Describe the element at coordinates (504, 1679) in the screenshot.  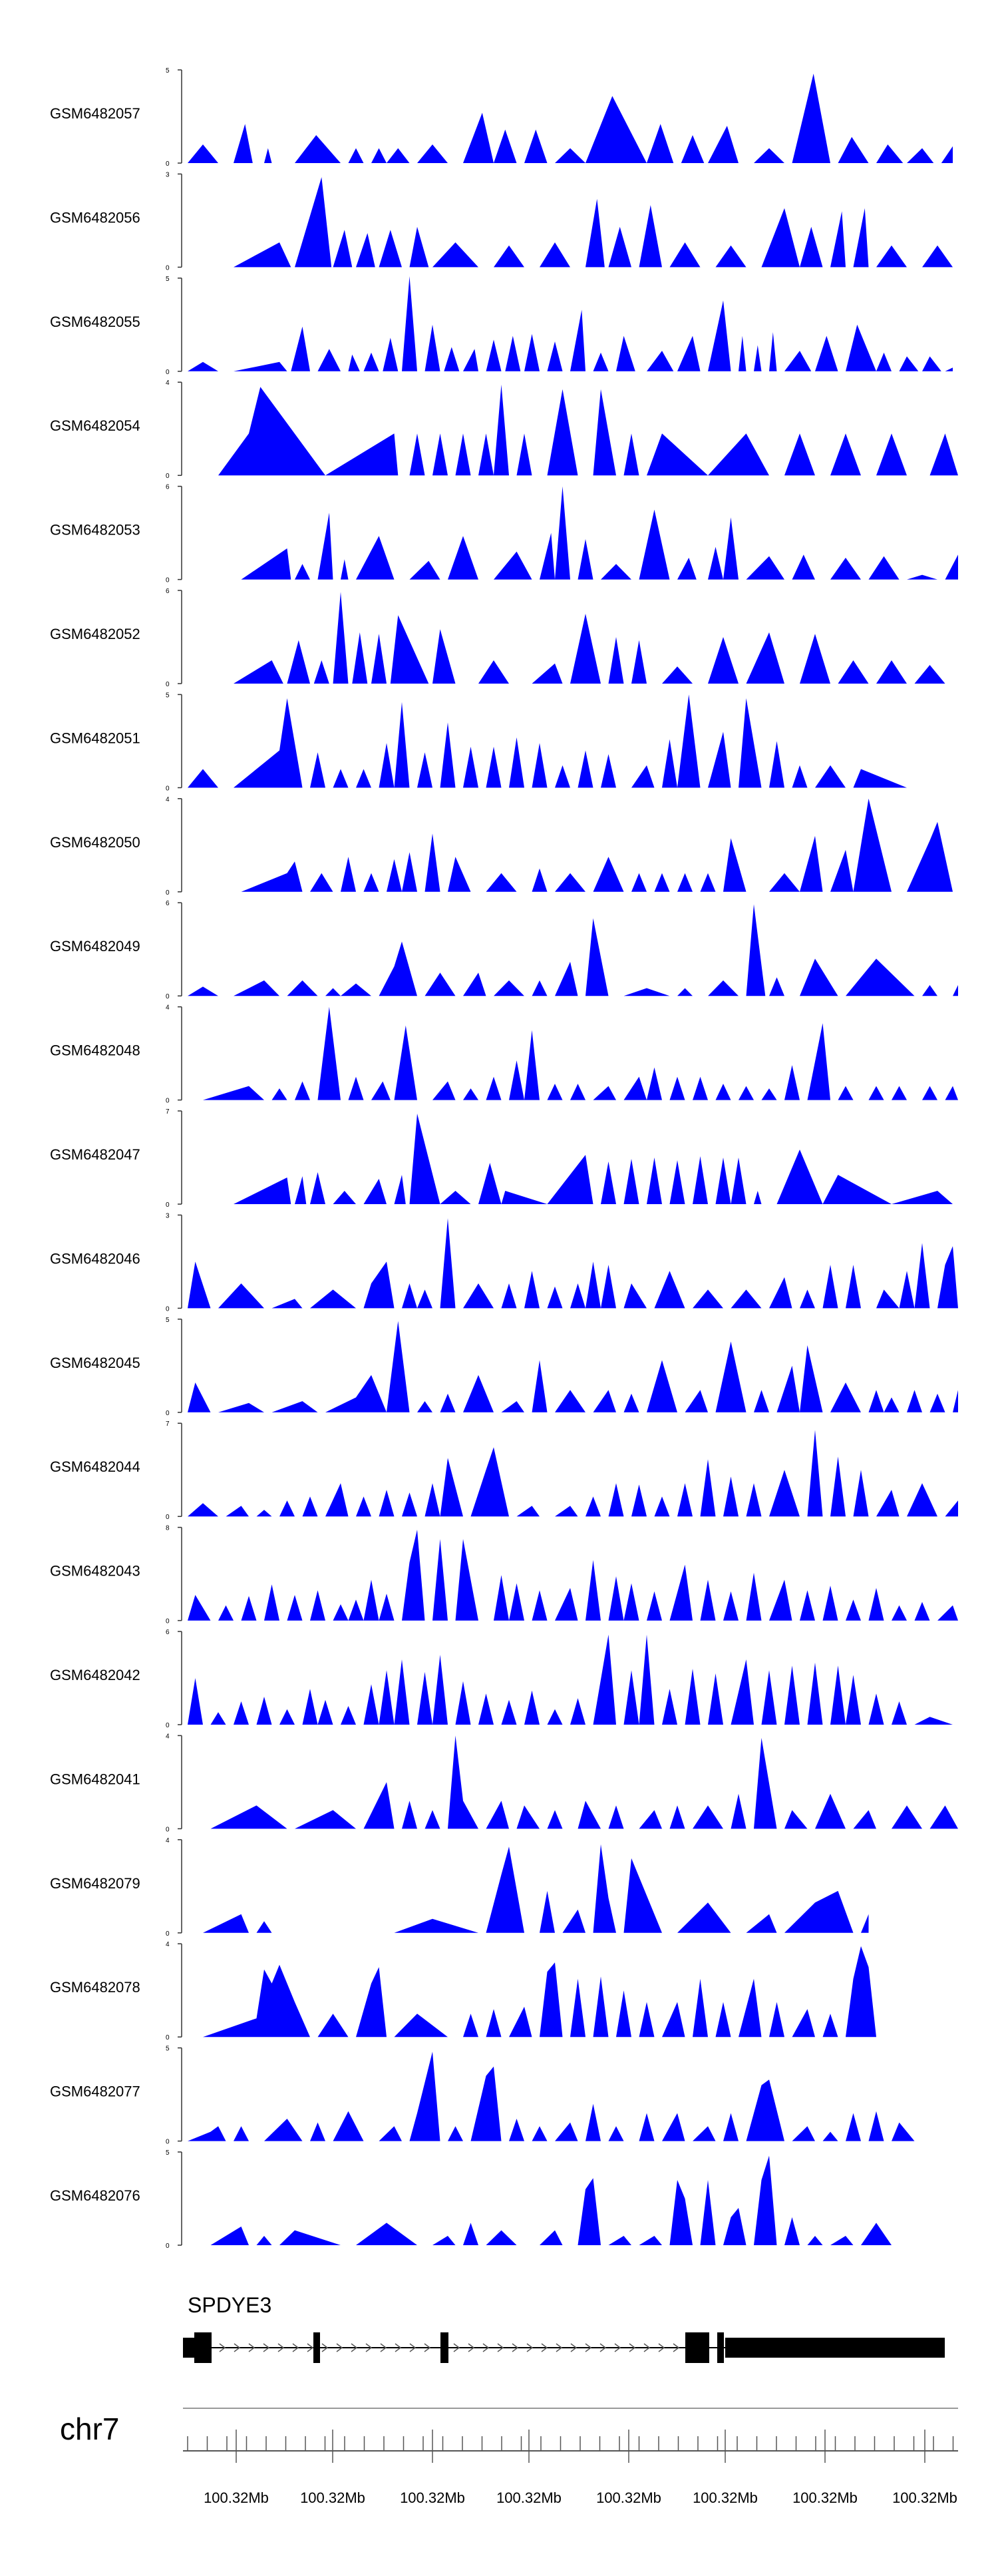
I see `track-GSM6482042: GSM6482042 6 0` at that location.